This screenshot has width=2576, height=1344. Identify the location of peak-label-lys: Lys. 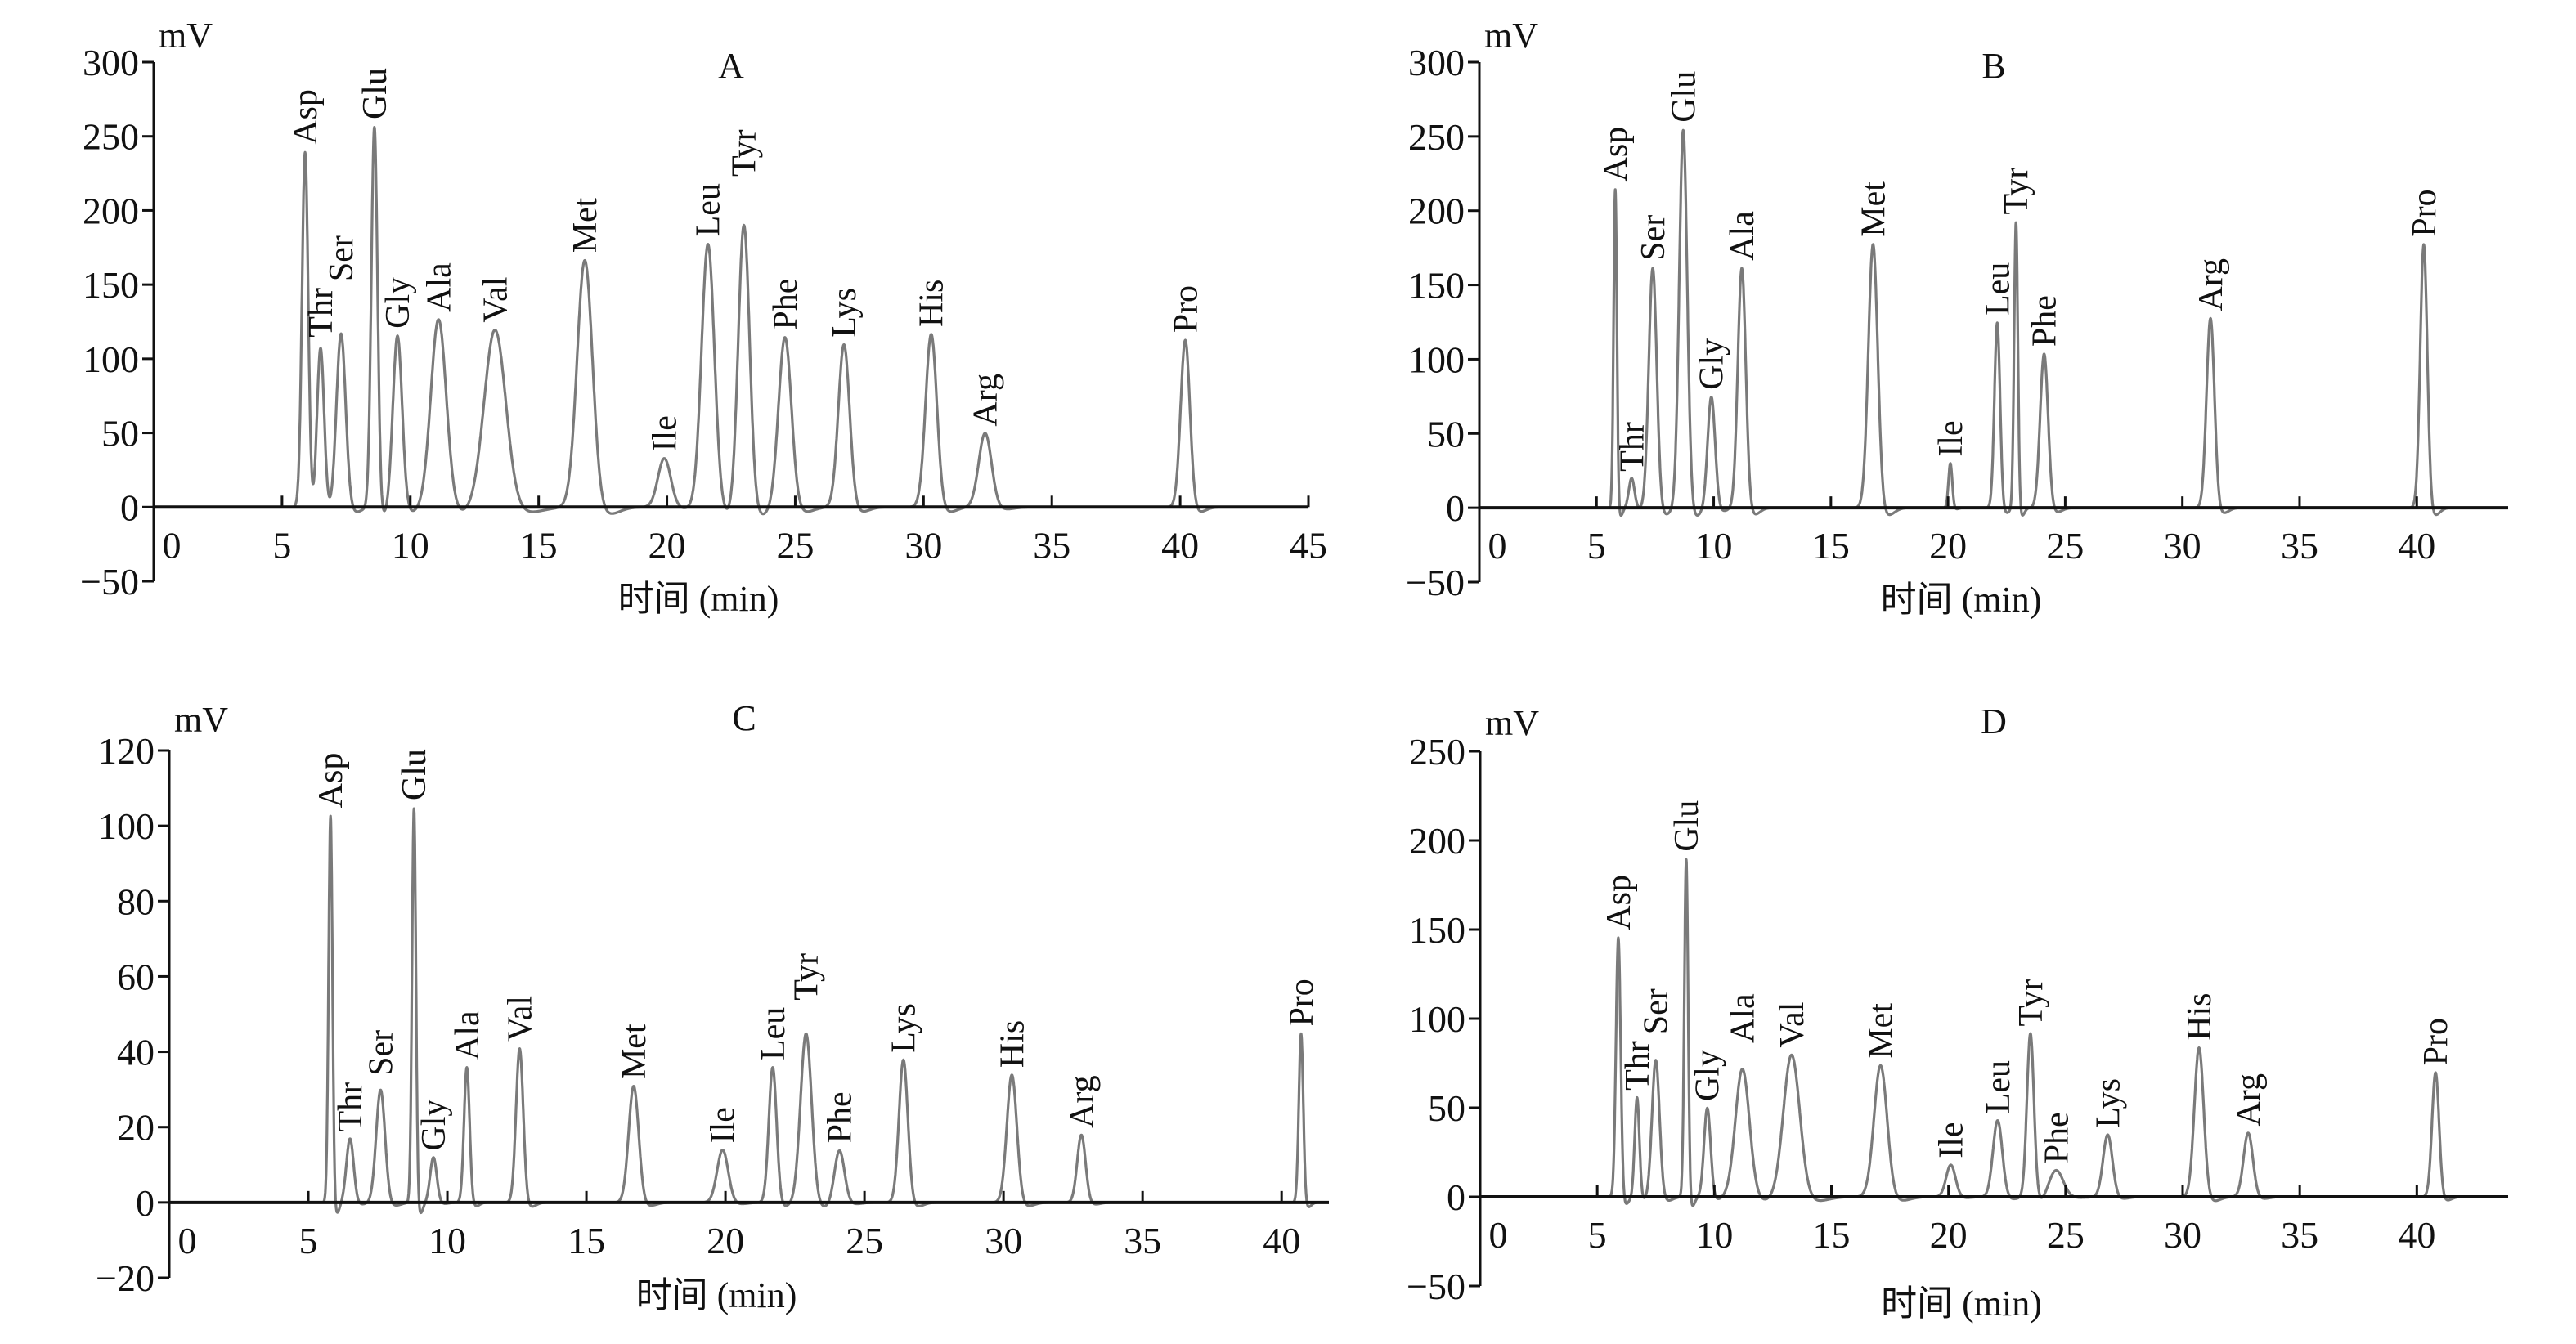
(845, 313).